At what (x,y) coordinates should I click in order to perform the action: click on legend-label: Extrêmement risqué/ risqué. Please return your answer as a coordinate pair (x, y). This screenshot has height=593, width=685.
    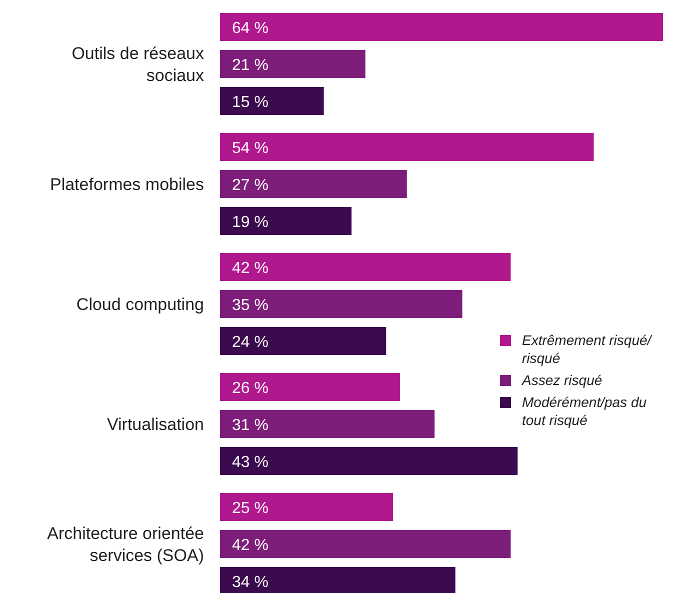
    Looking at the image, I should click on (588, 349).